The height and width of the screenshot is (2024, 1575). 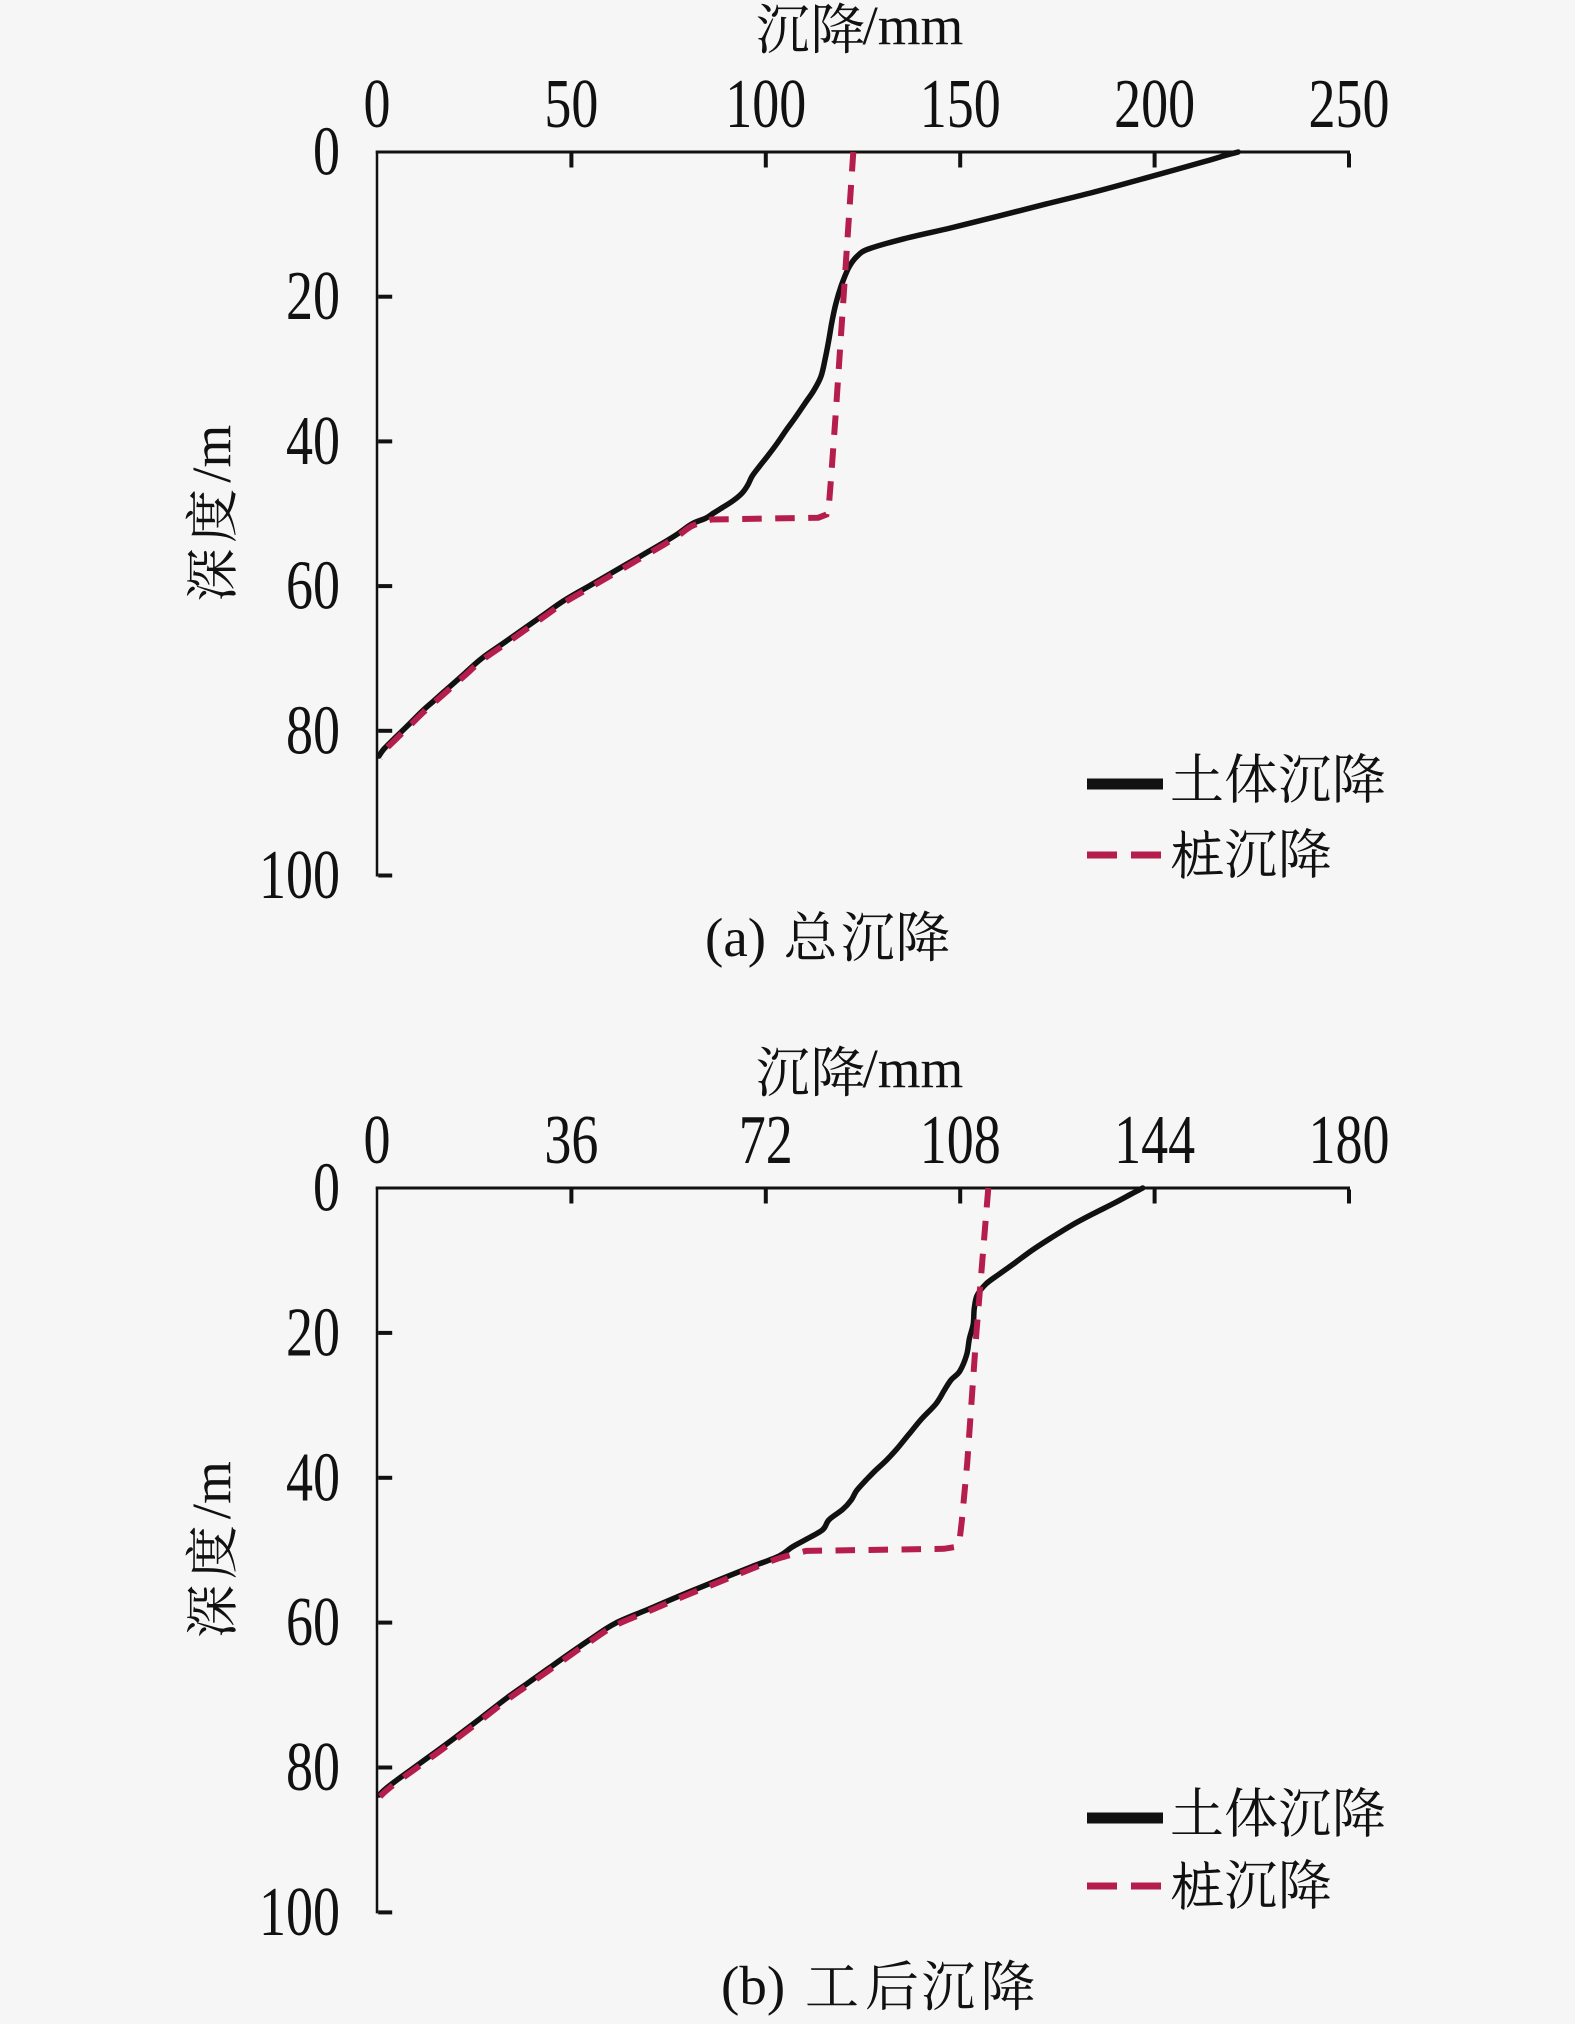 I want to click on svg-text: 36, so click(x=571, y=1140).